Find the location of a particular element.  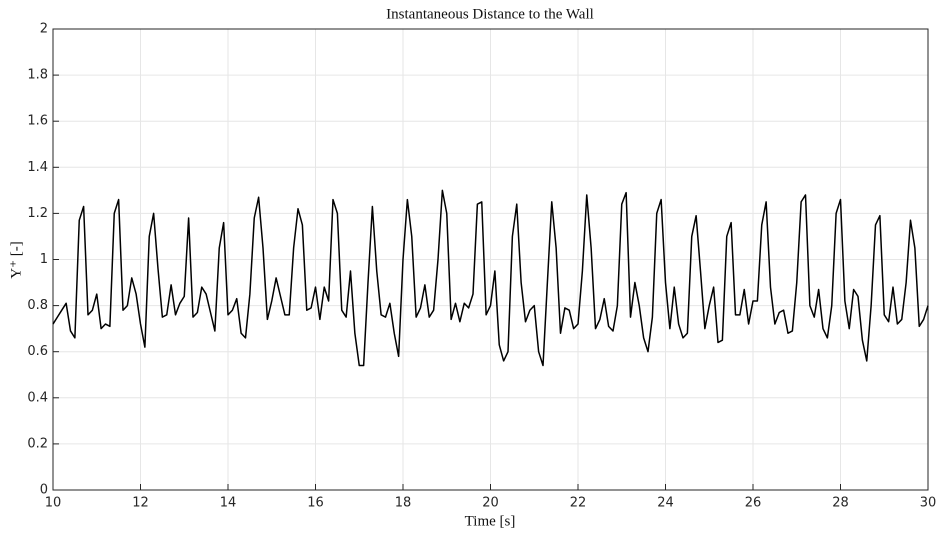

x-axis-label: Time [s] is located at coordinates (490, 521).